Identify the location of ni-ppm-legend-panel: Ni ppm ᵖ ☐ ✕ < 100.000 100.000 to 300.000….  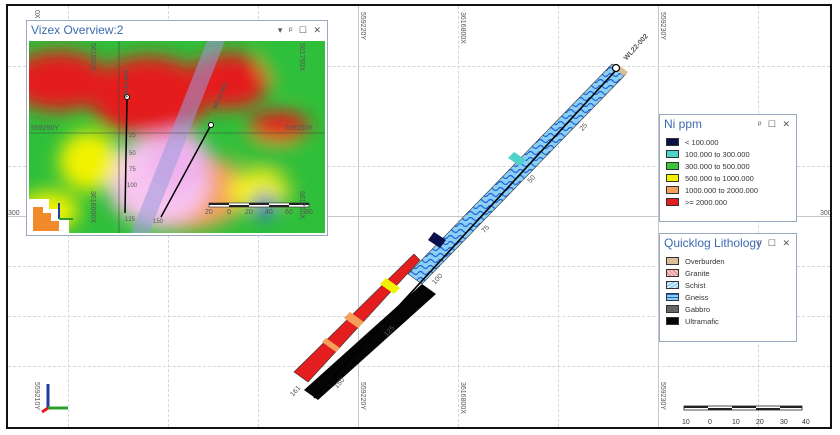
(728, 168).